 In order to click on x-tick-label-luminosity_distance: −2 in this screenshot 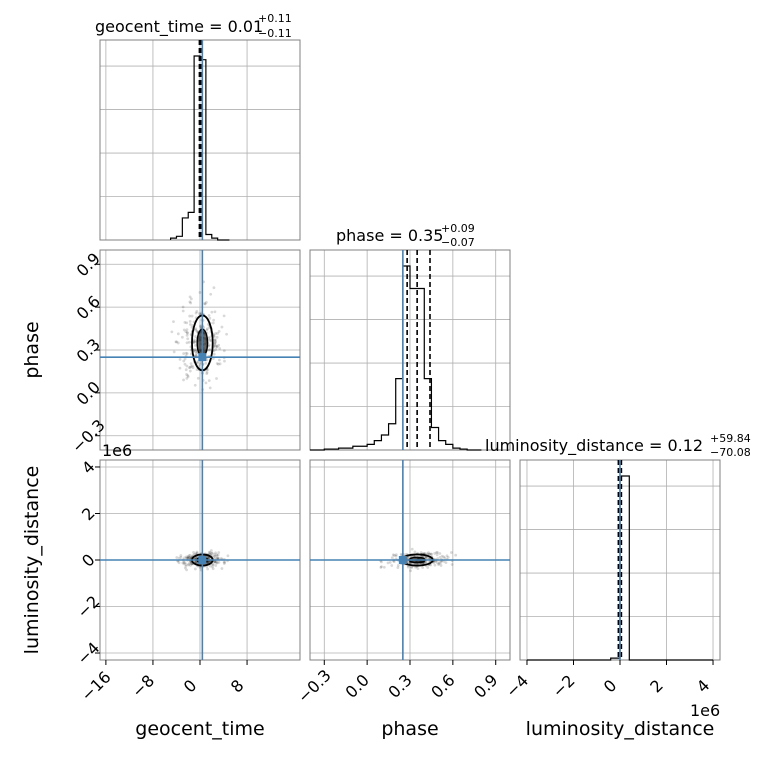, I will do `click(564, 686)`.